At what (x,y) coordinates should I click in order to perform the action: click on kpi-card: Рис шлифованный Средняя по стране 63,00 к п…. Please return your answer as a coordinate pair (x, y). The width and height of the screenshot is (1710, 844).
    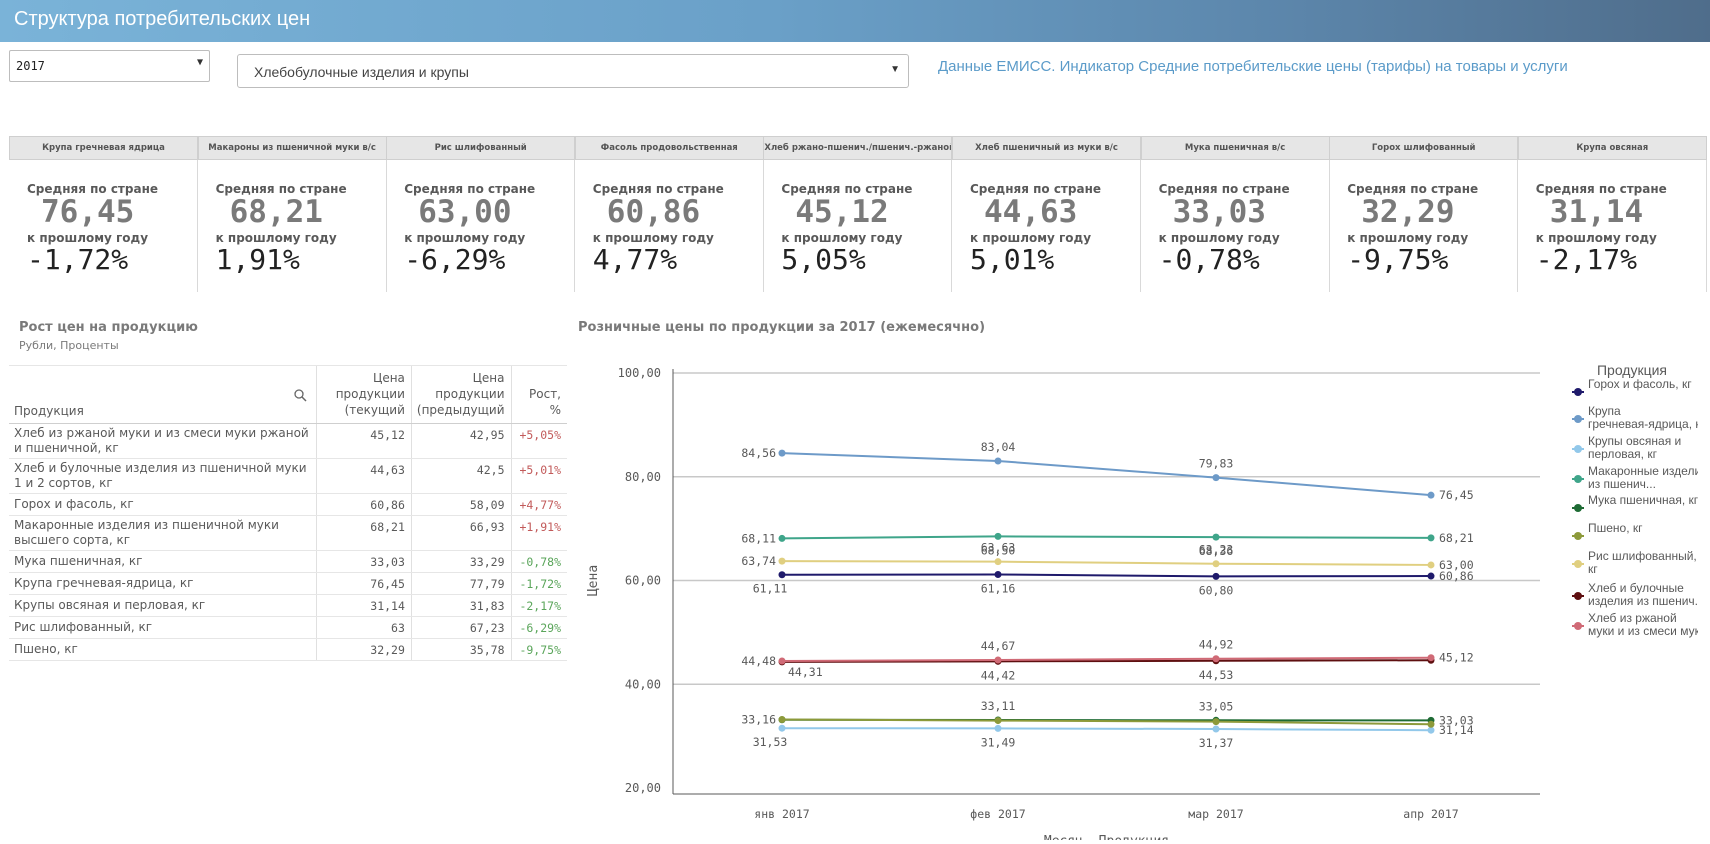
    Looking at the image, I should click on (481, 214).